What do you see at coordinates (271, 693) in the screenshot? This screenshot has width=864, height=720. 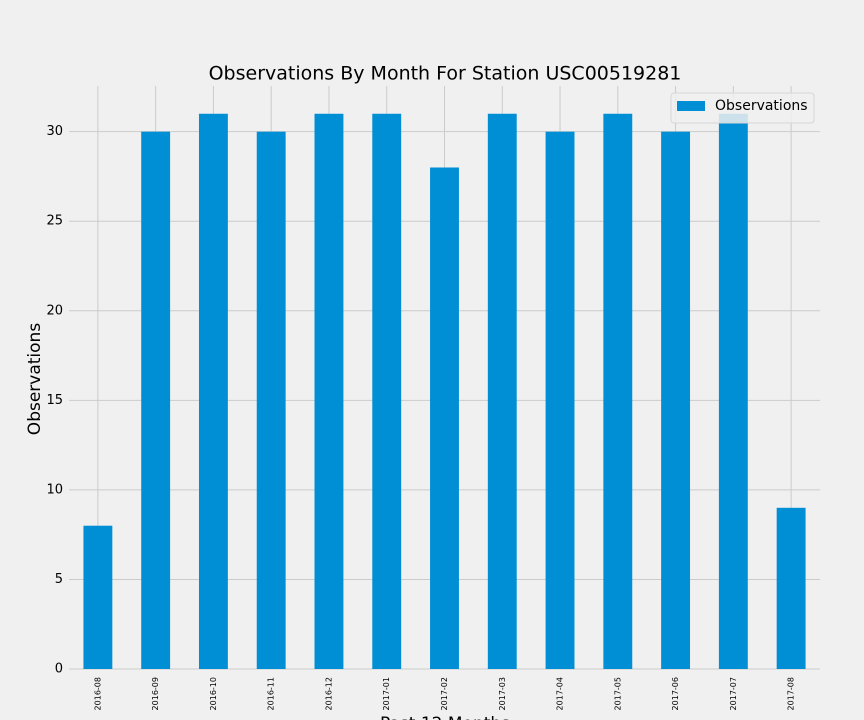 I see `x-tick-label: 2016-11` at bounding box center [271, 693].